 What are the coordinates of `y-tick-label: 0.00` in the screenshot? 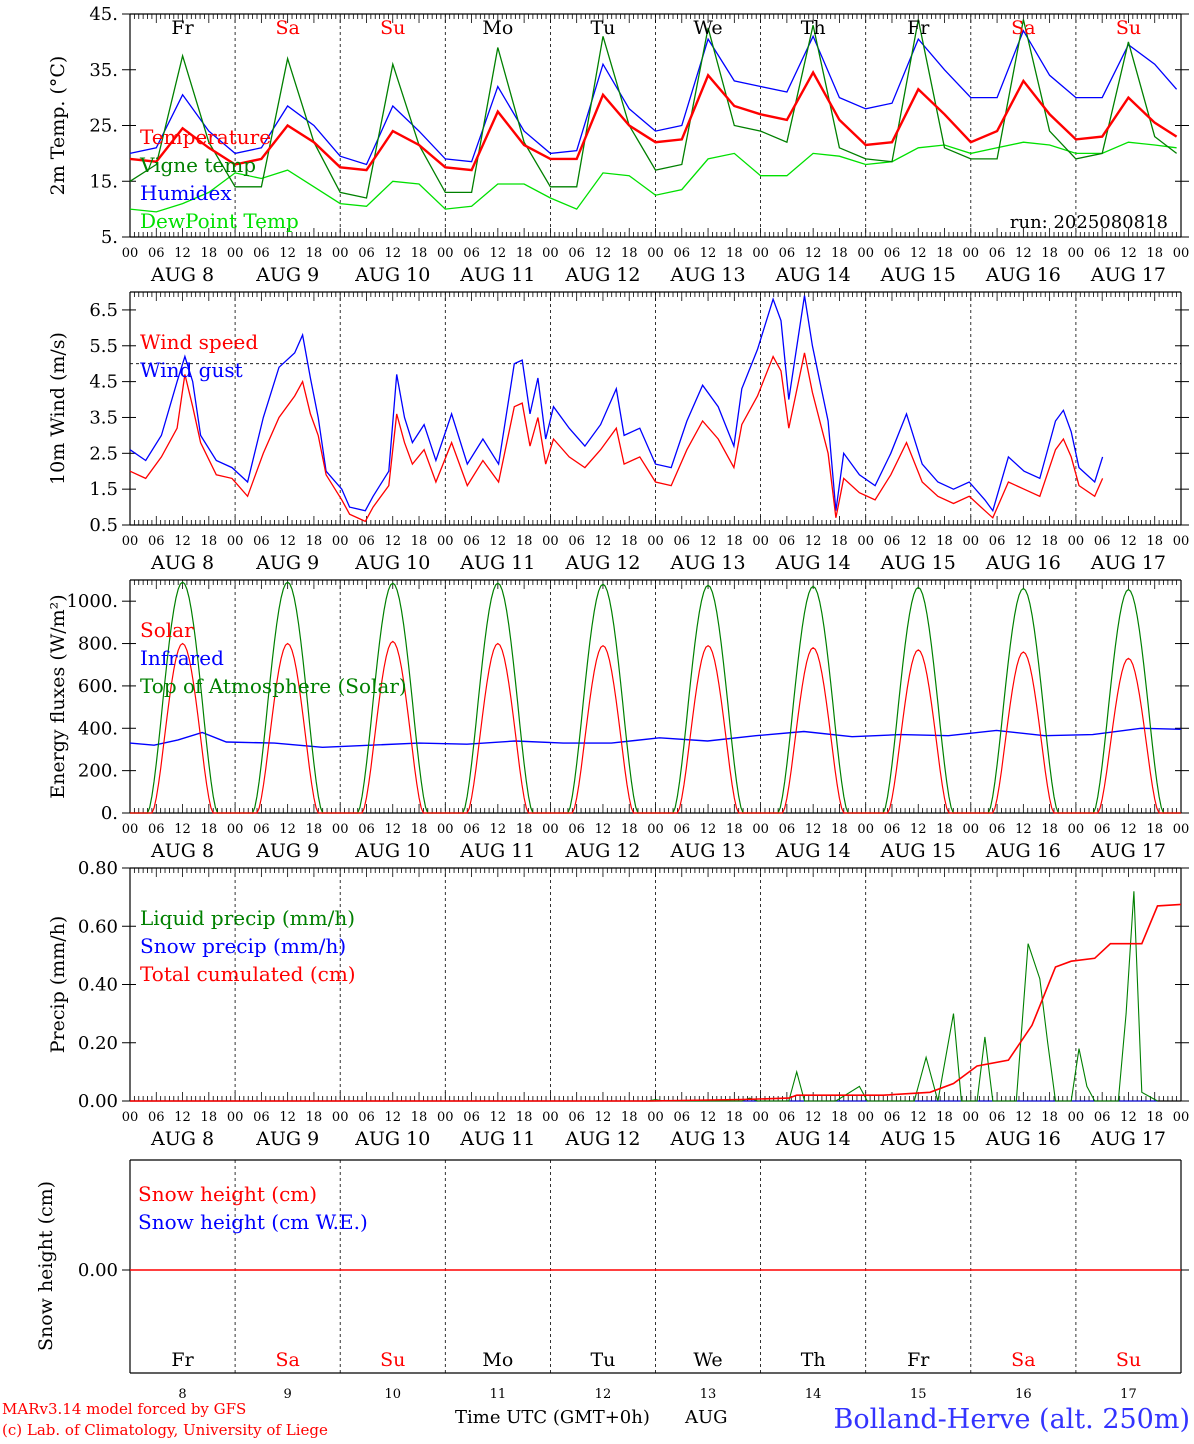 It's located at (98, 1101).